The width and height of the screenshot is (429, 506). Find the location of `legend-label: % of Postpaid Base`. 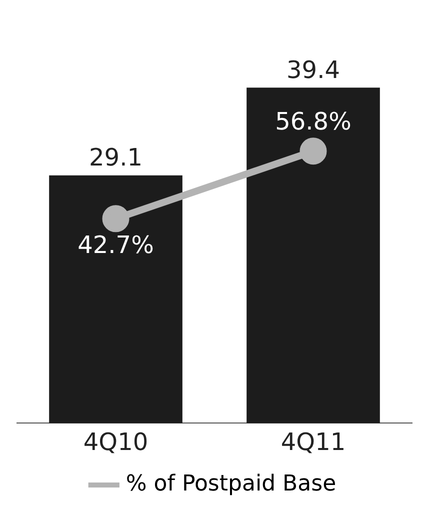

legend-label: % of Postpaid Base is located at coordinates (231, 484).